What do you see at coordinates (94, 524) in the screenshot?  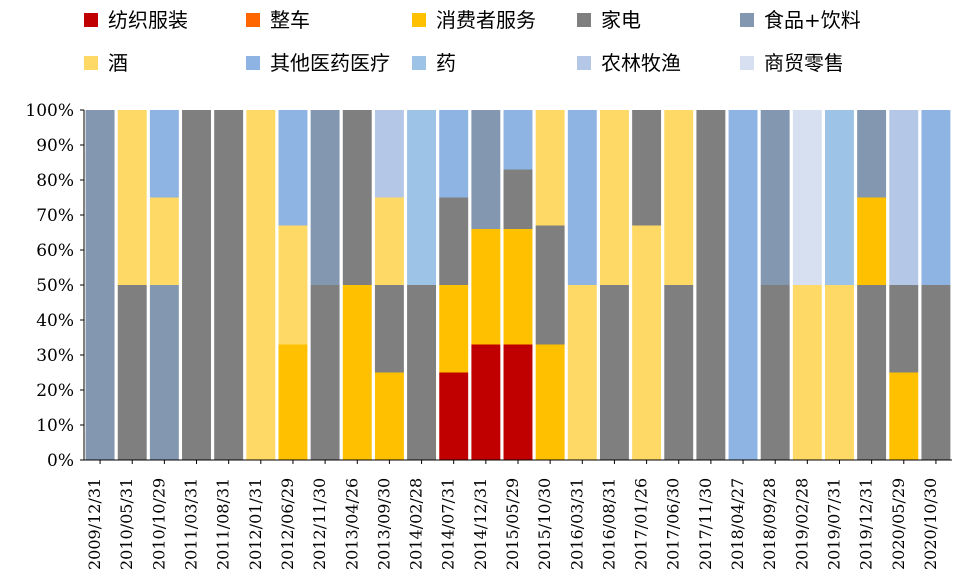 I see `x-tick-label: 2009/12/31` at bounding box center [94, 524].